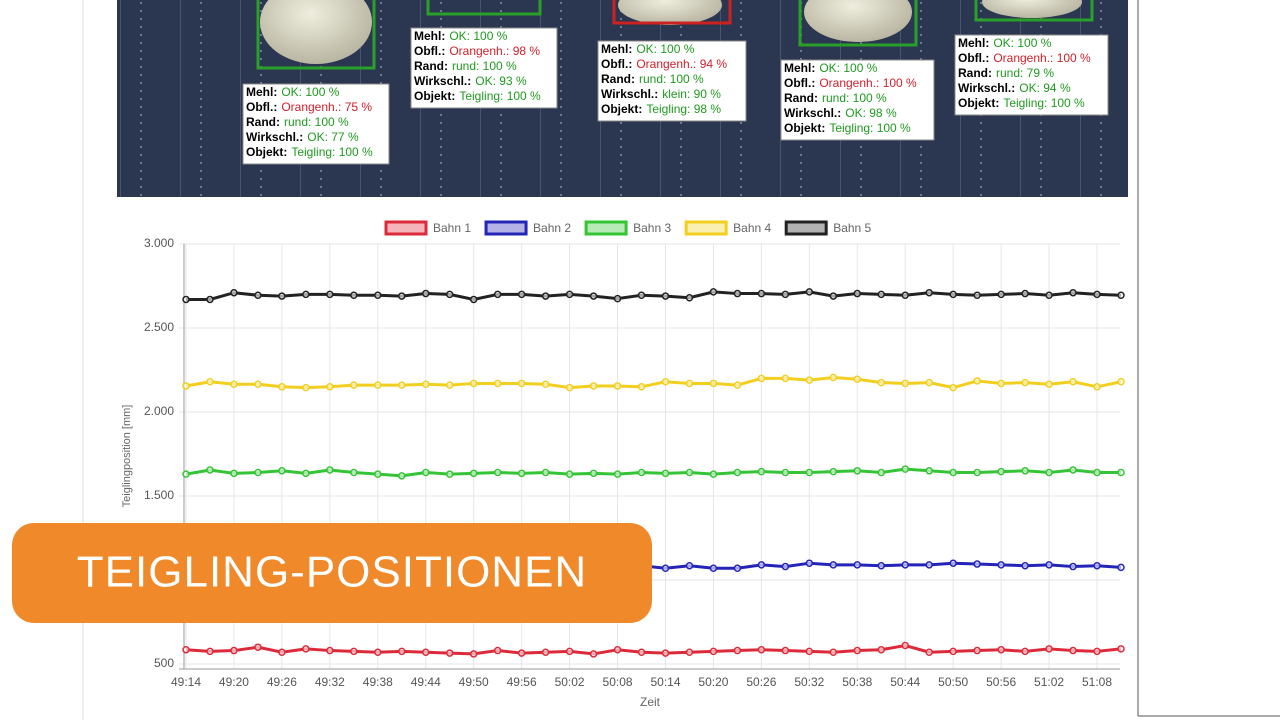 The height and width of the screenshot is (720, 1280). I want to click on detection-value: klein: 90 %, so click(691, 94).